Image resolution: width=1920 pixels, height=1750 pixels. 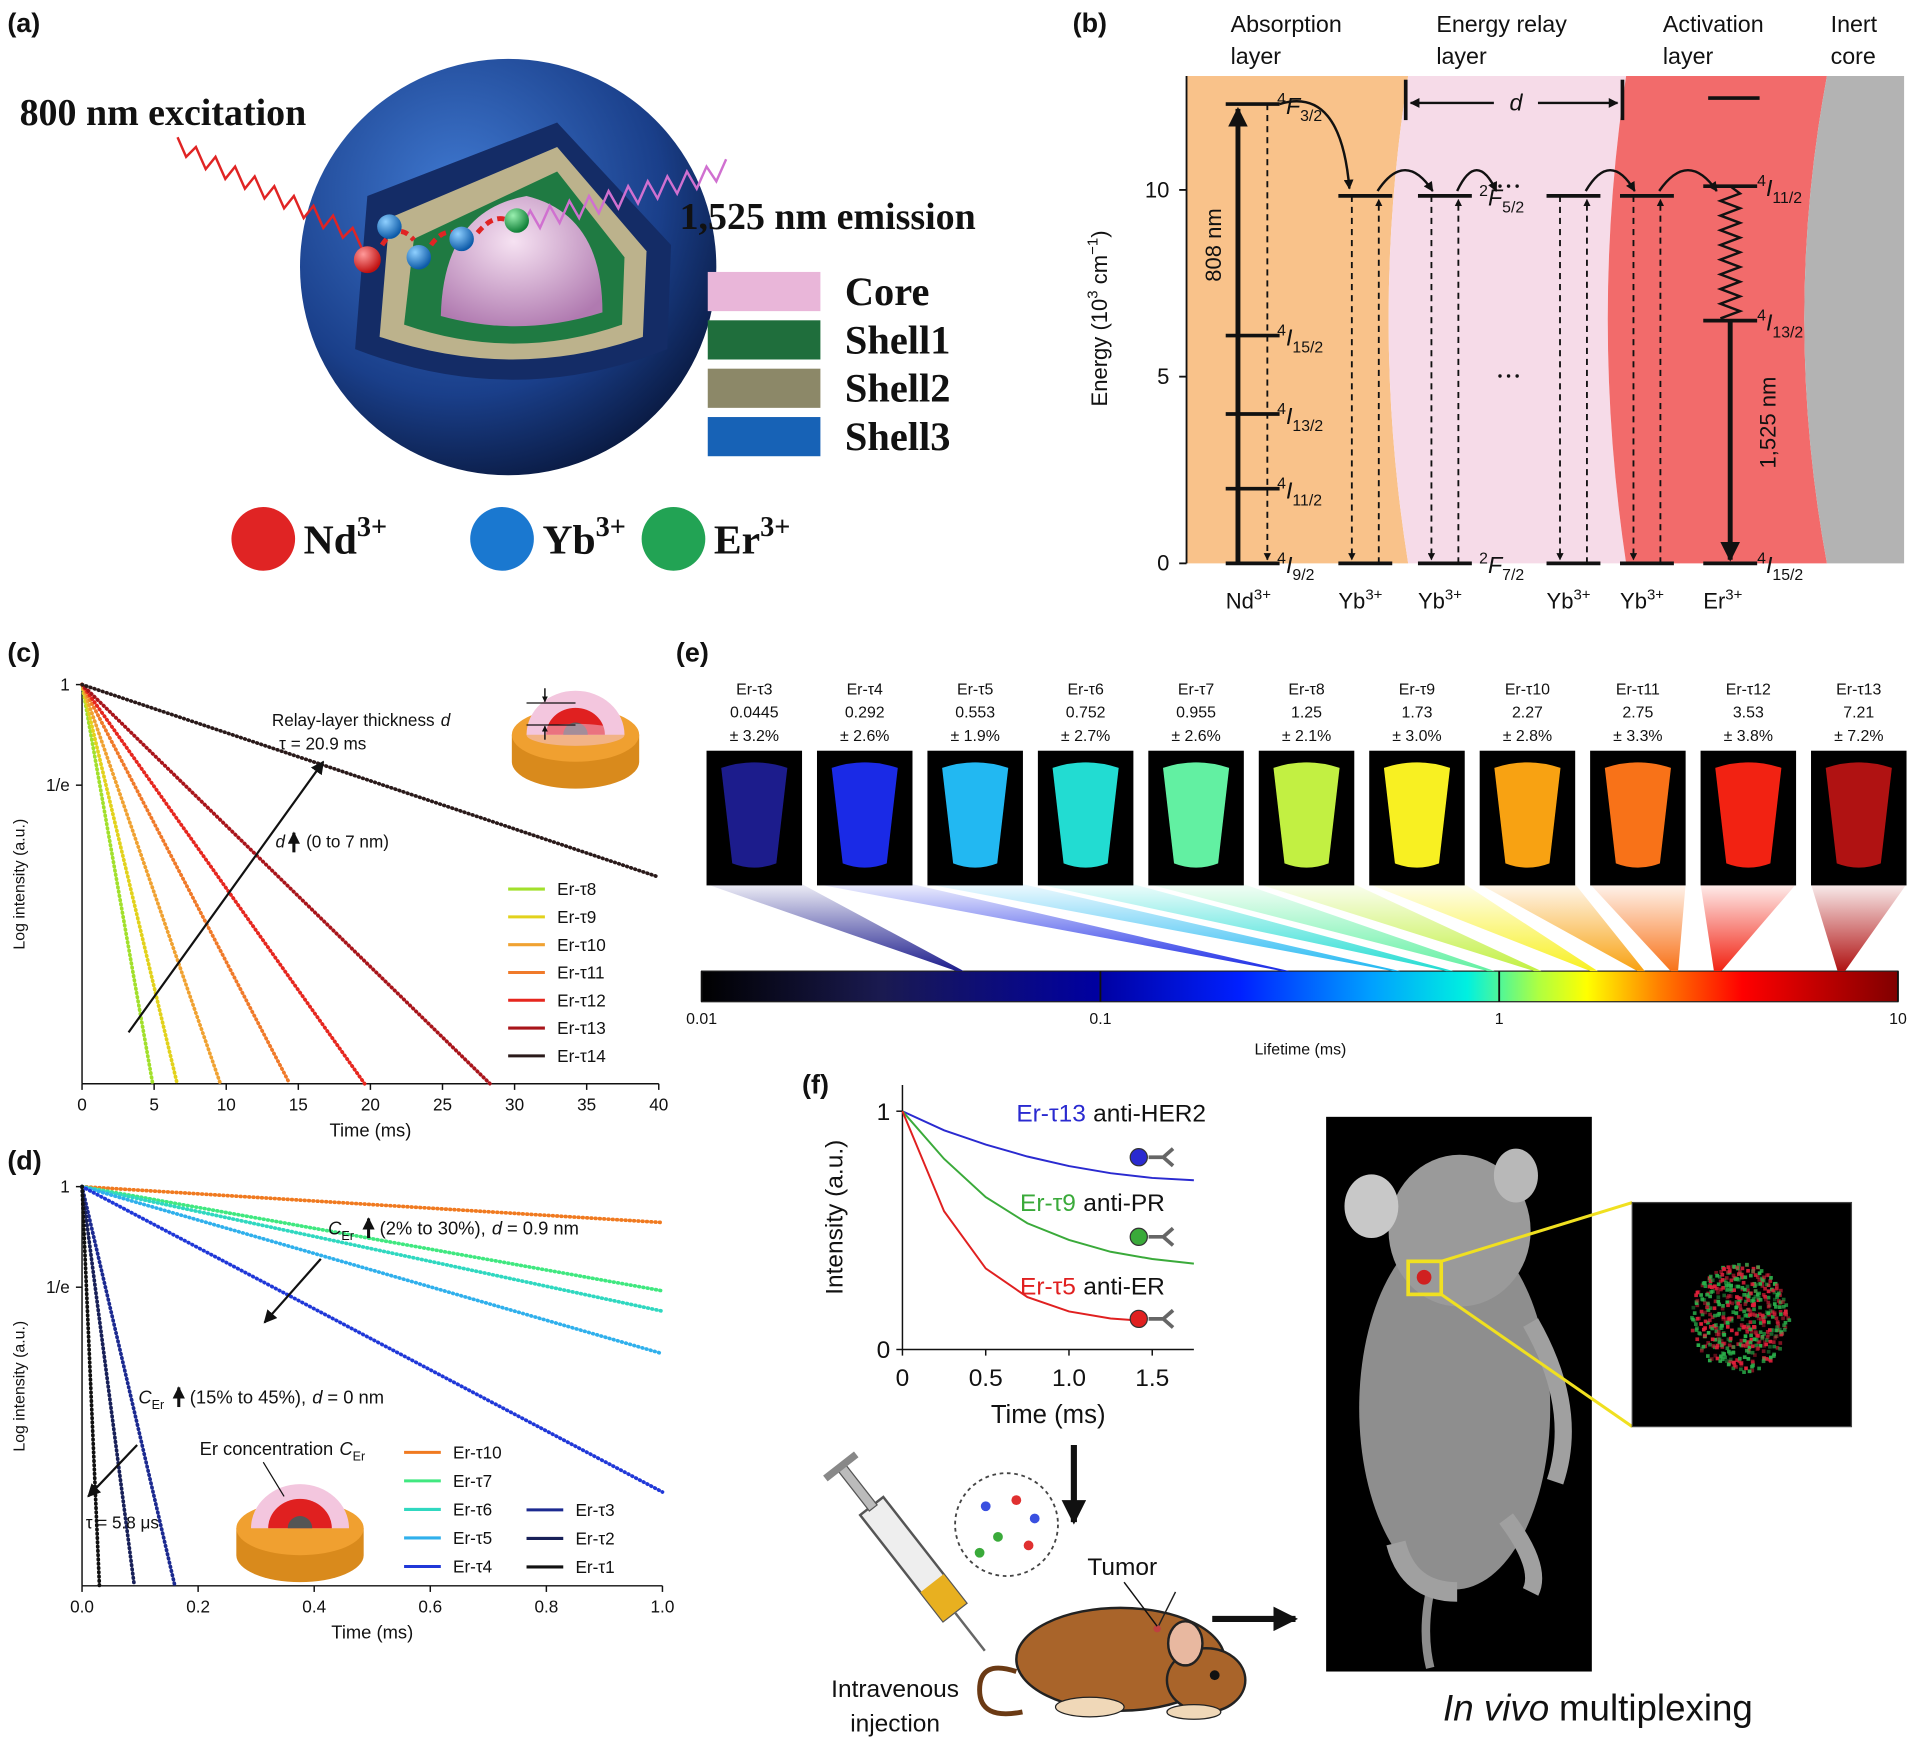 I want to click on layer-name: Shell3, so click(x=898, y=436).